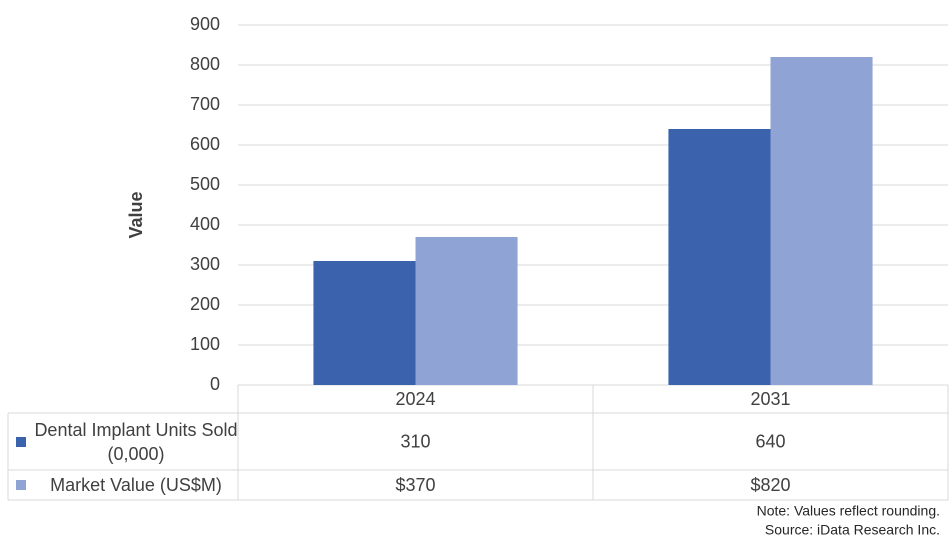 This screenshot has width=952, height=546. I want to click on legend-entry: Dental Implant Units Sold (0,000), so click(125, 441).